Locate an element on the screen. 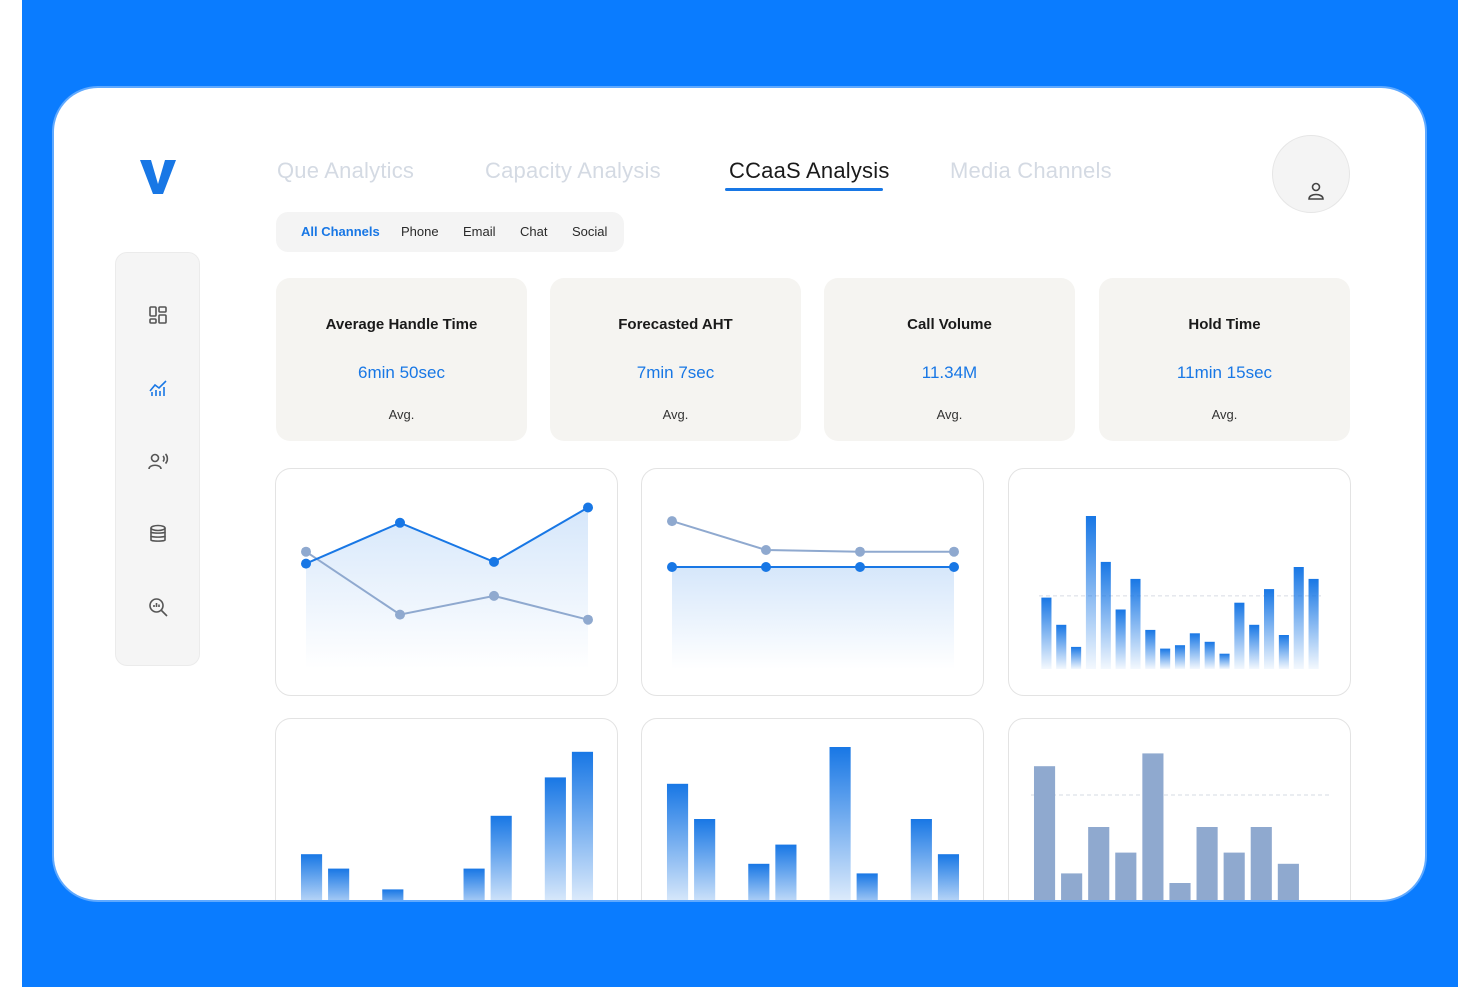  kpi-card-forecasted-aht: Forecasted AHT 7min 7sec Avg. is located at coordinates (675, 359).